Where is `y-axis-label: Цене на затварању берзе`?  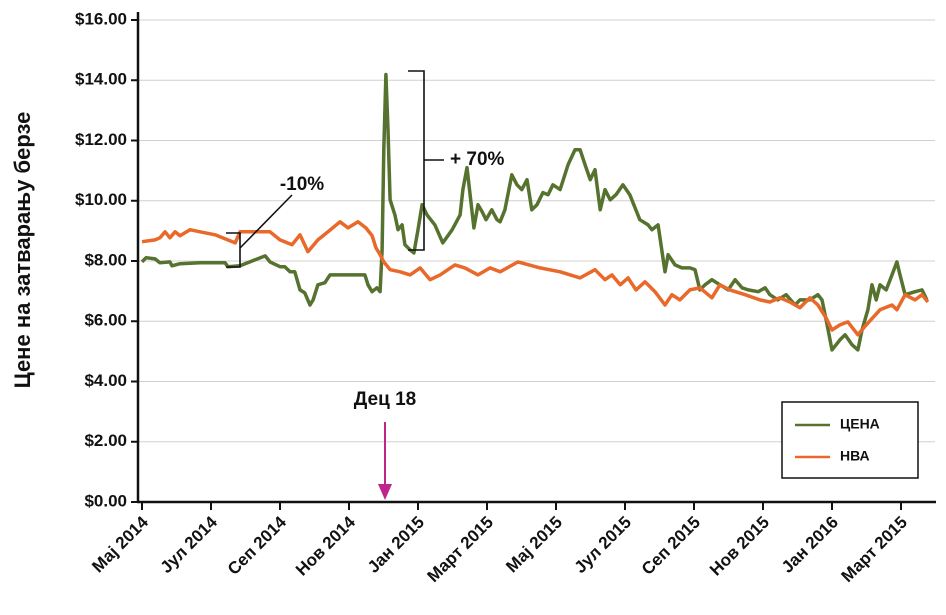 y-axis-label: Цене на затварању берзе is located at coordinates (22, 250).